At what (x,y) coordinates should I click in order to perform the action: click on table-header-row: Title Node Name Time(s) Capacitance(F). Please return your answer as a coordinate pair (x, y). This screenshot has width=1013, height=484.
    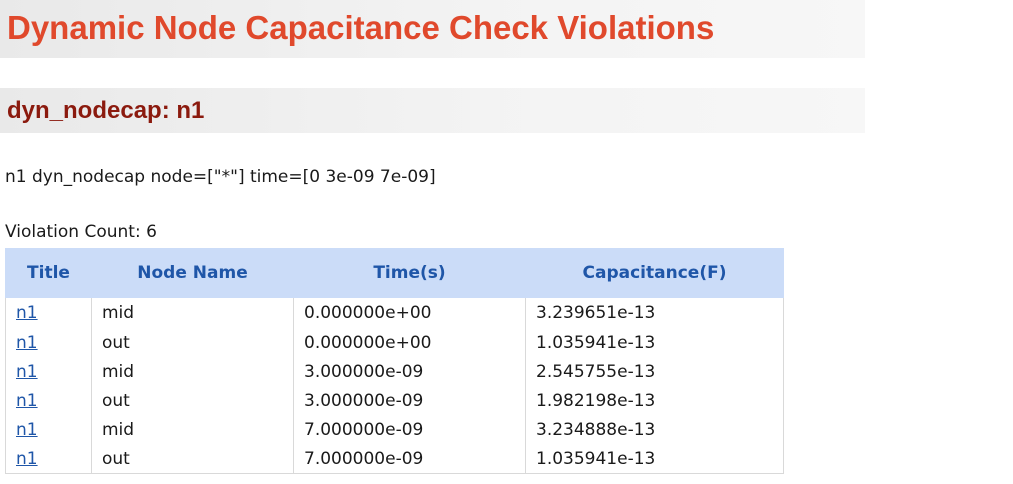
    Looking at the image, I should click on (394, 273).